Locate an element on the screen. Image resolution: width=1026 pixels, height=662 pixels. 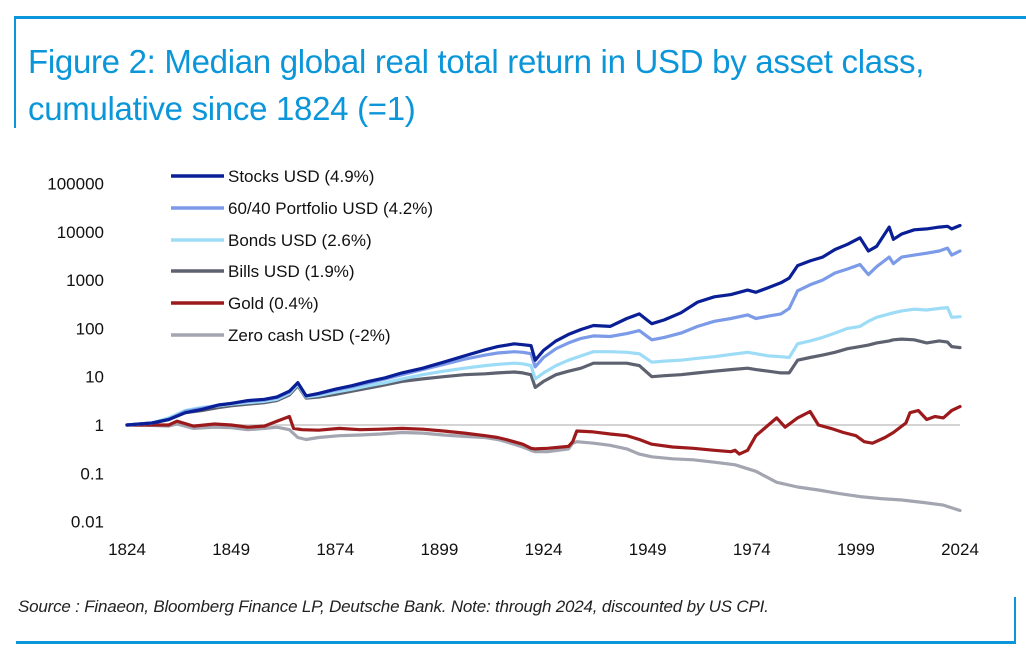
legend-item: Zero cash USD (-2%) is located at coordinates (280, 335).